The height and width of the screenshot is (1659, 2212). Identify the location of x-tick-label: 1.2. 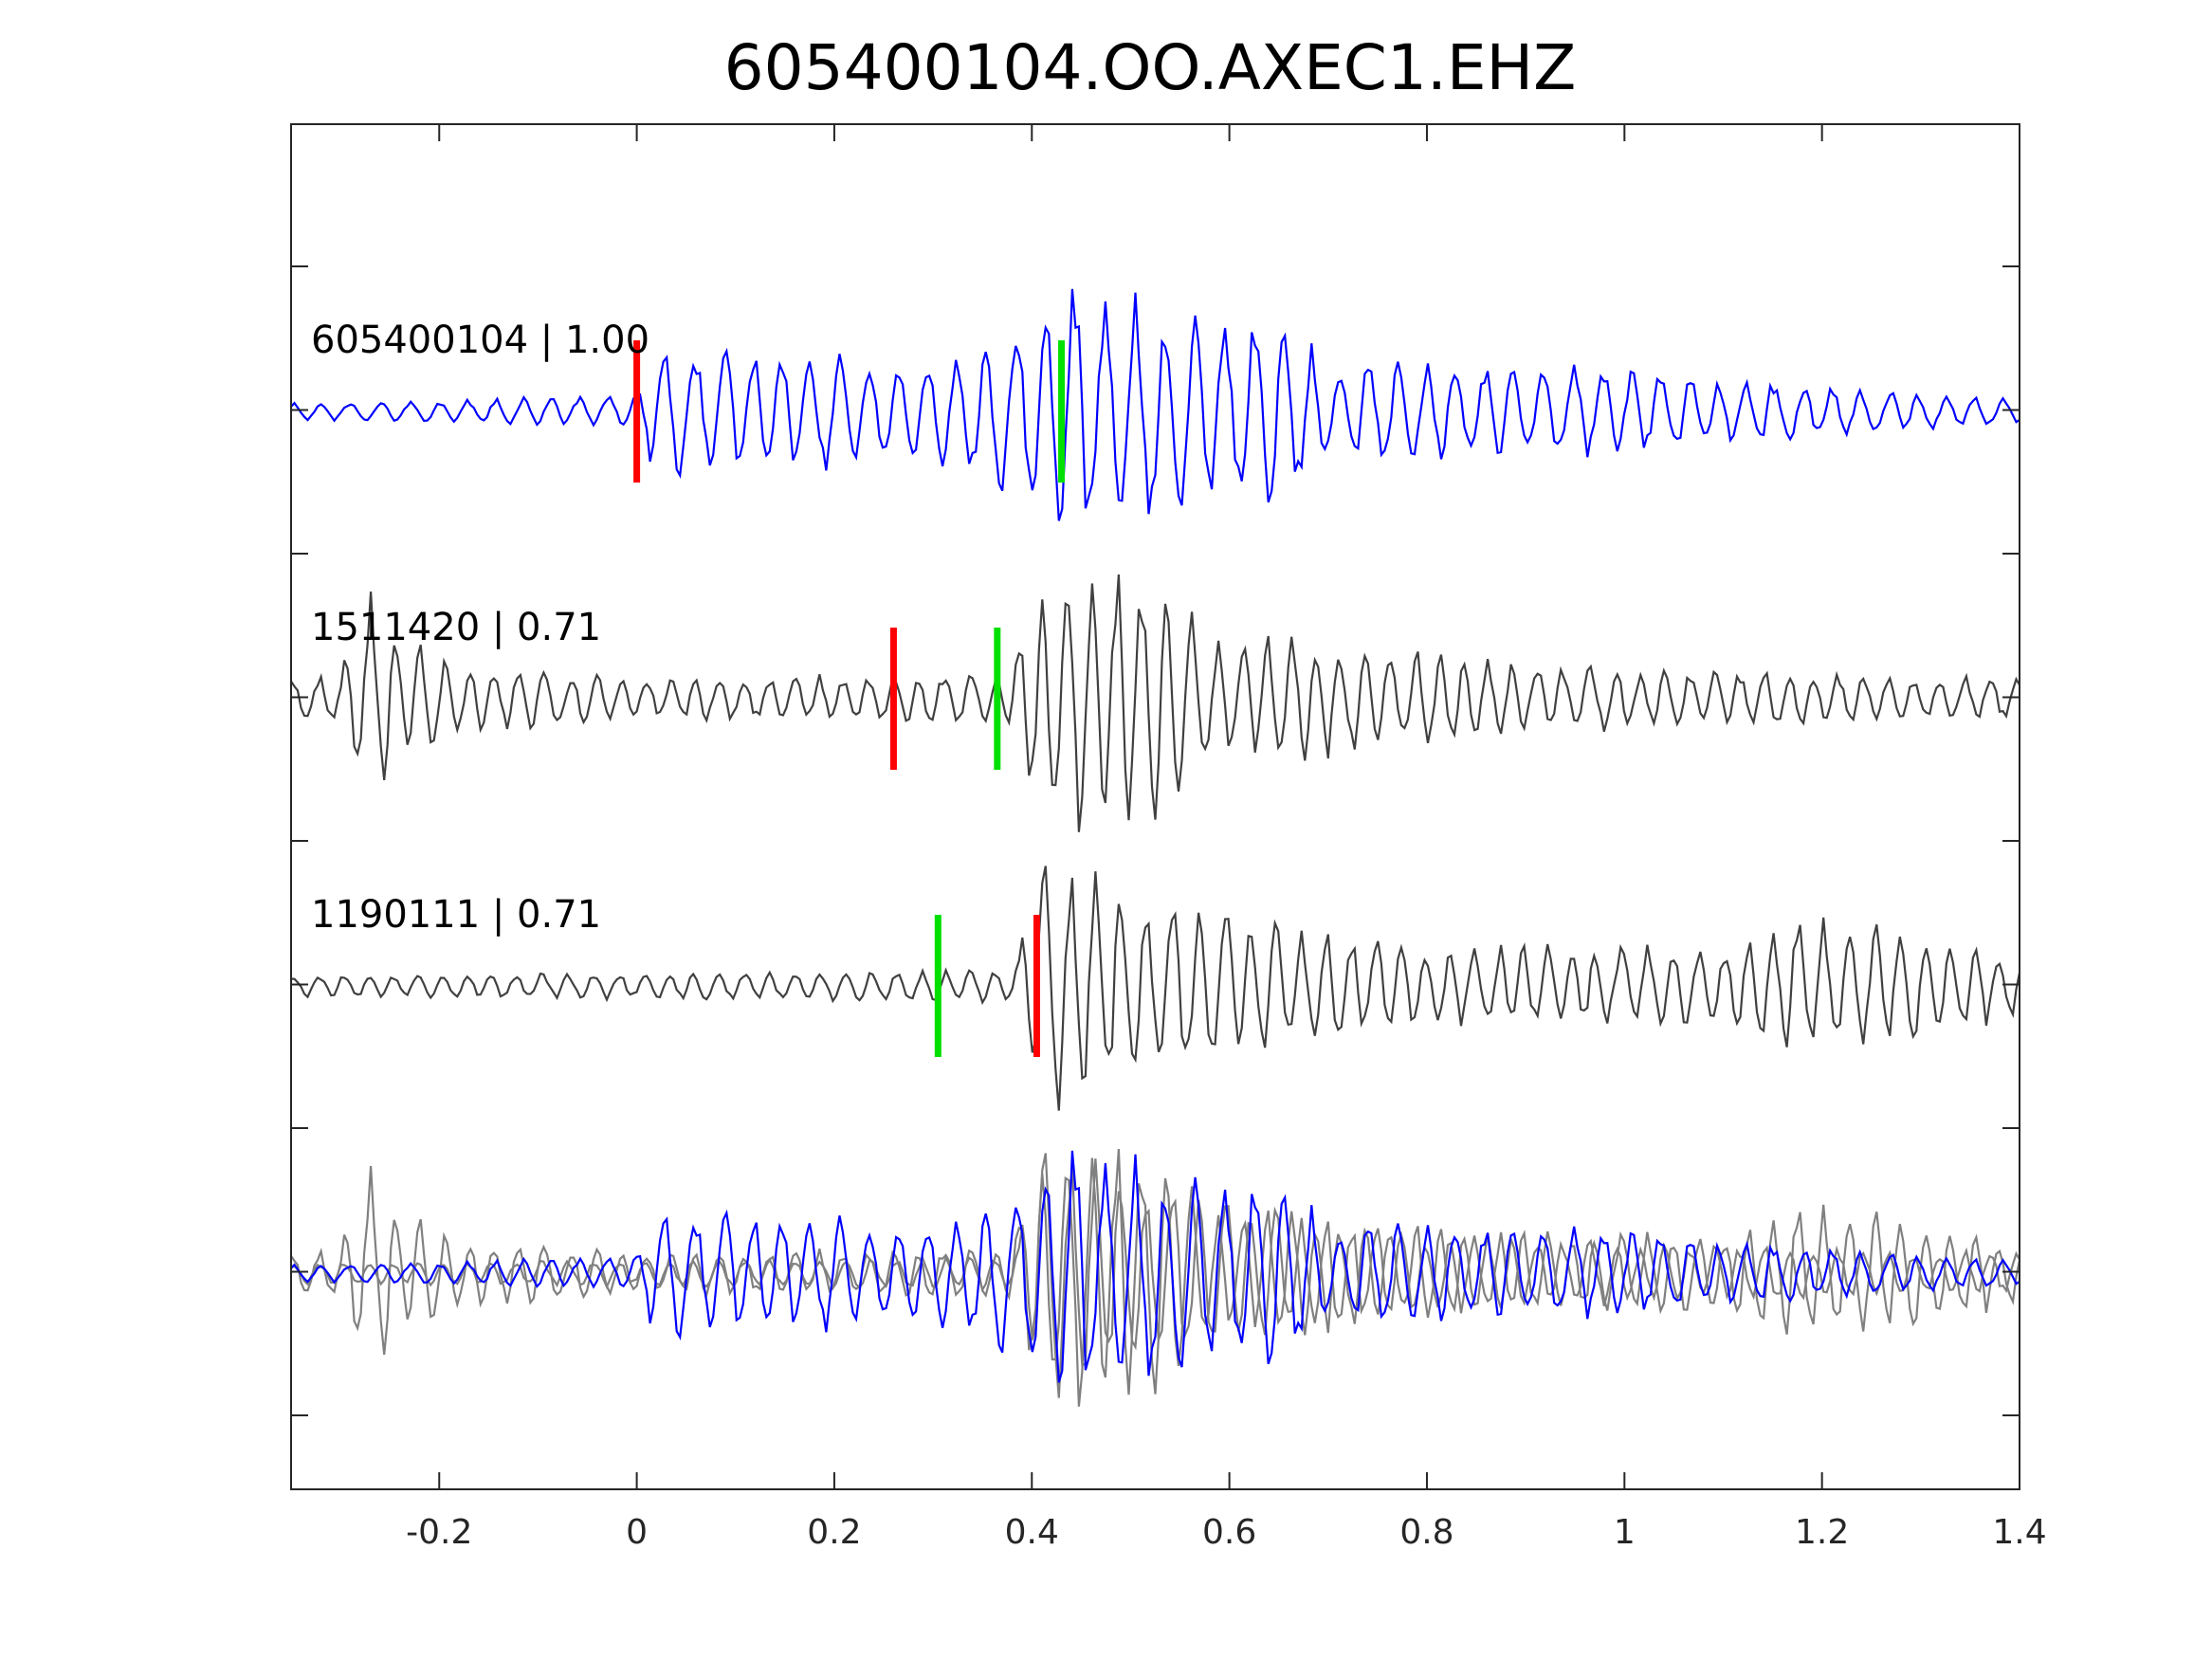
(1822, 1532).